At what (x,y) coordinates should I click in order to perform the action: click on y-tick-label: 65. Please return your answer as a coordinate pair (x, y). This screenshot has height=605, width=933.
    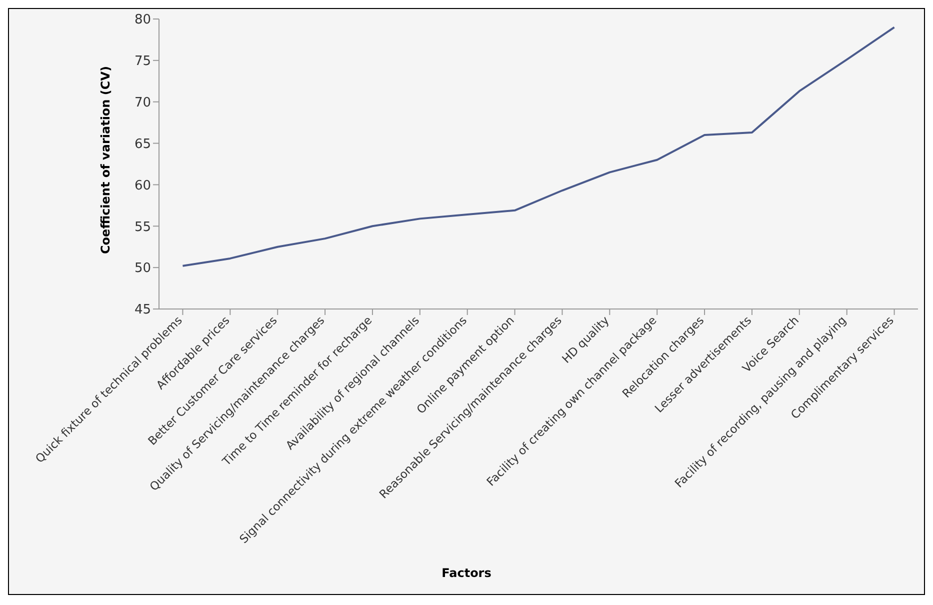
    Looking at the image, I should click on (142, 144).